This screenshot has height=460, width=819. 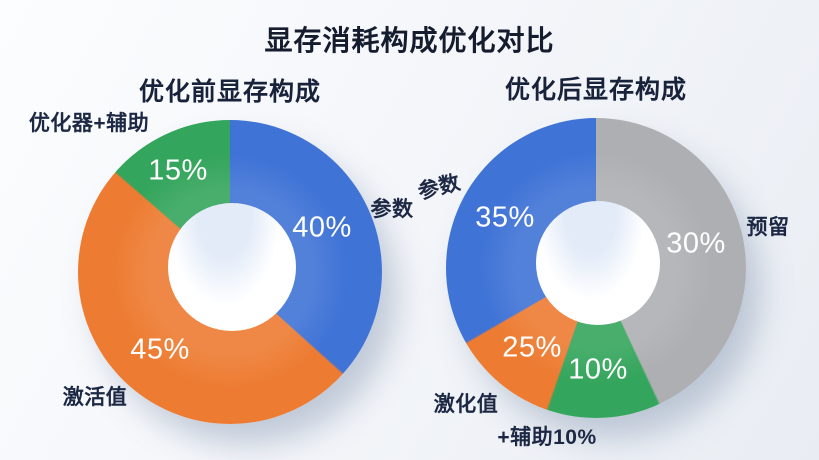 I want to click on slice-value-label-1: 10%, so click(x=598, y=369).